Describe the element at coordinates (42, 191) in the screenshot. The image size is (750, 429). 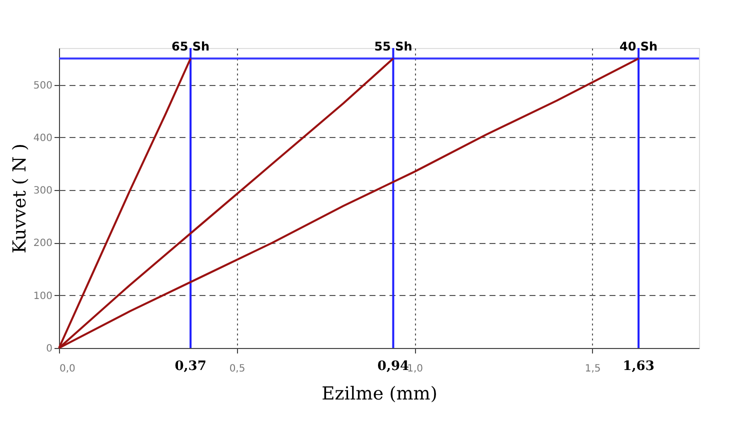
I see `y-tick-label: 300` at that location.